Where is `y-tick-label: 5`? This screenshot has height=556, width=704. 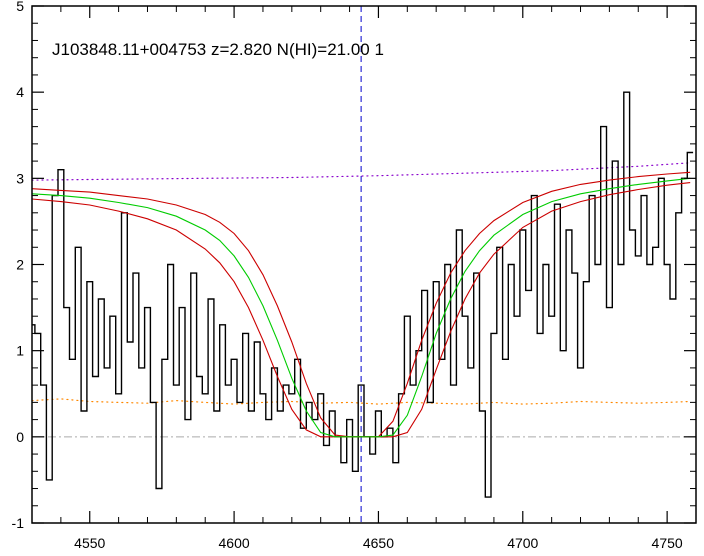
y-tick-label: 5 is located at coordinates (20, 7).